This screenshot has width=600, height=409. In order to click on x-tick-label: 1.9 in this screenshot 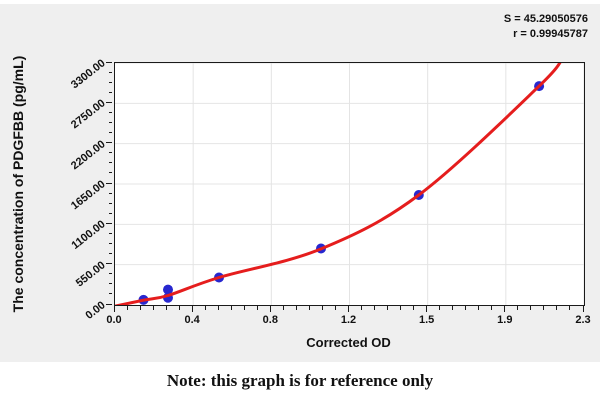, I will do `click(505, 320)`.